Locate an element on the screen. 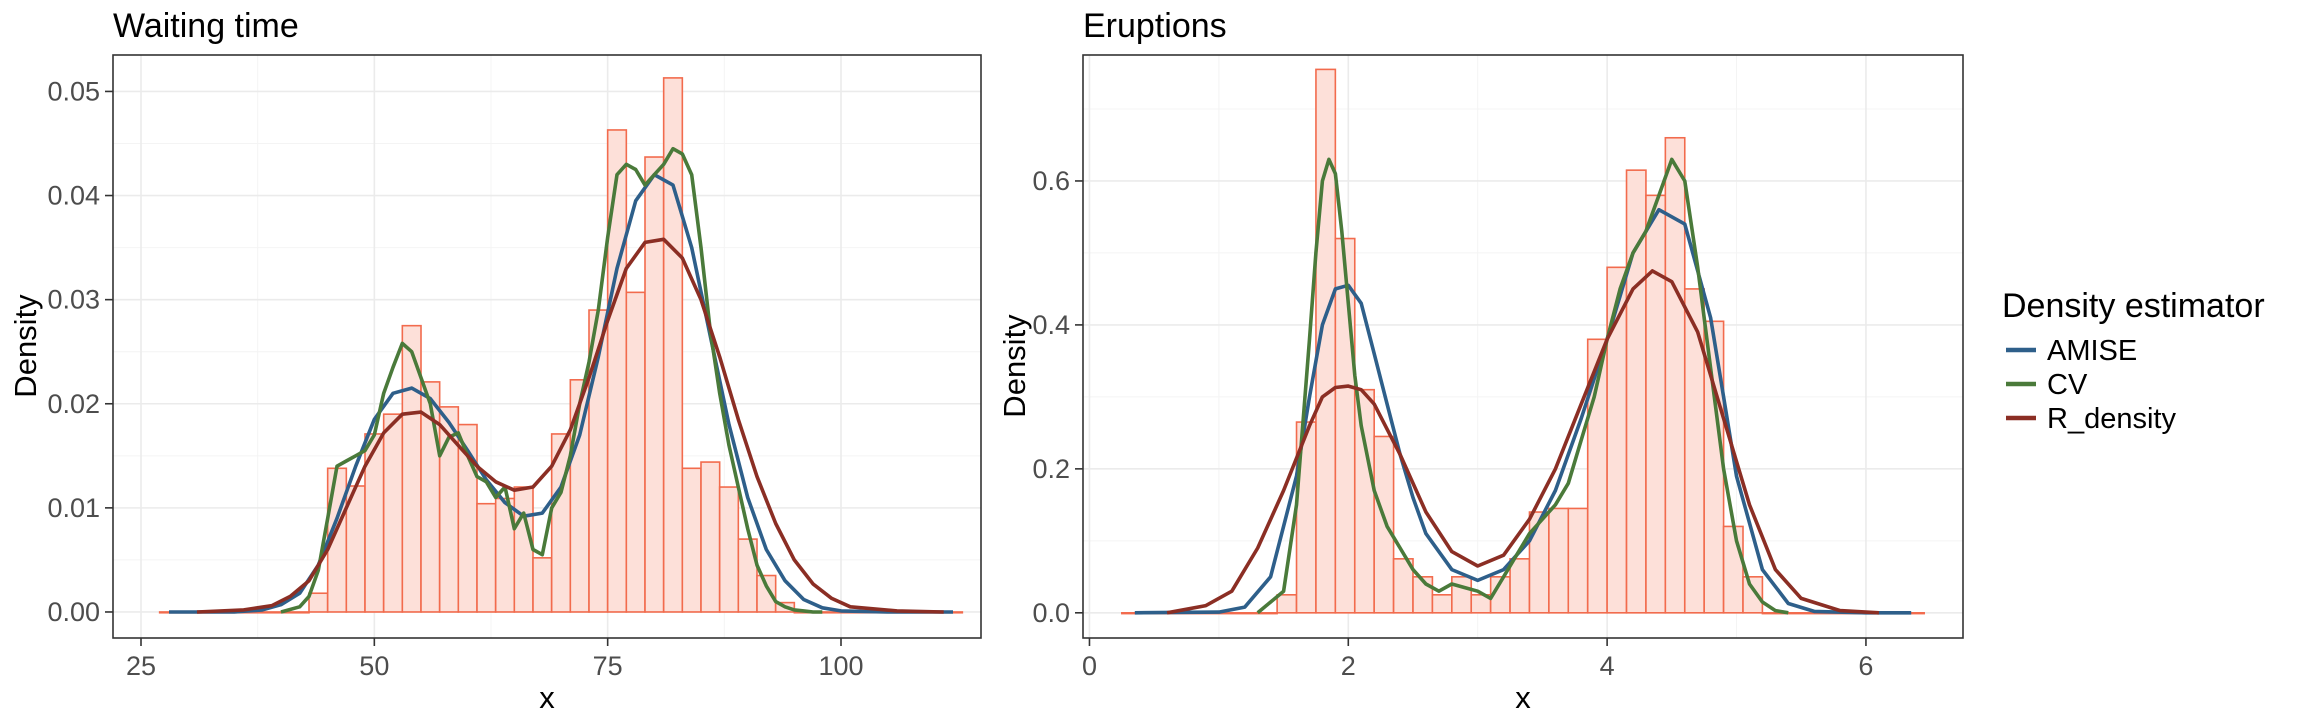 Image resolution: width=2304 pixels, height=720 pixels. y-tick-label: 0.01 is located at coordinates (73, 508).